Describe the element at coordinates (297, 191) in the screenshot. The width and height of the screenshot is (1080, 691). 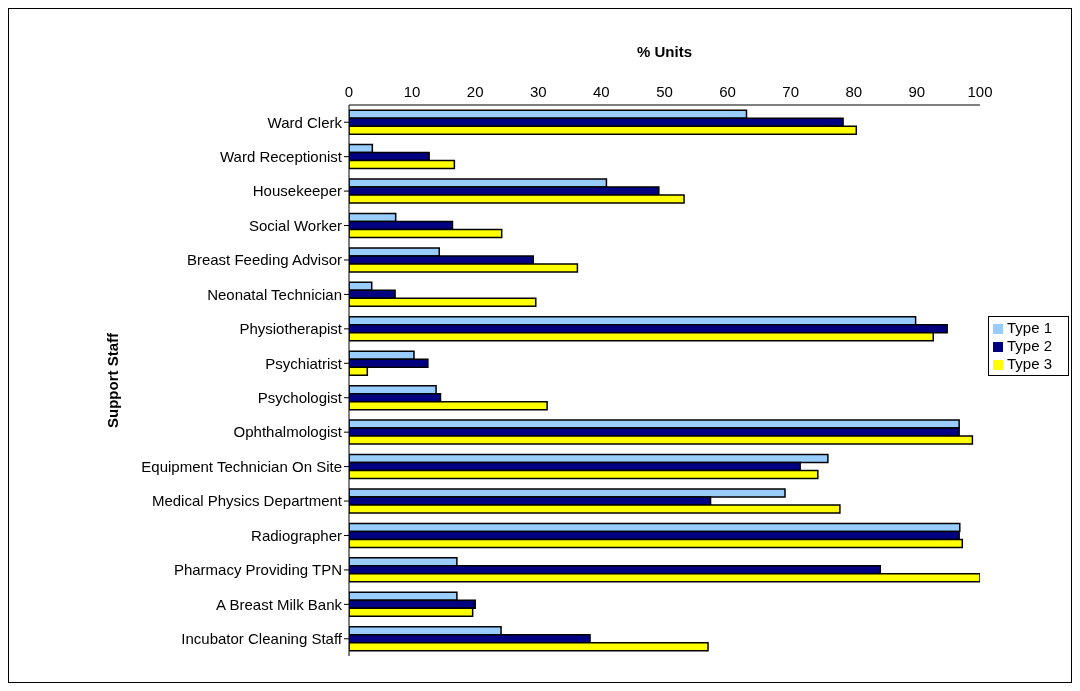
I see `y-tick-label: Housekeeper` at that location.